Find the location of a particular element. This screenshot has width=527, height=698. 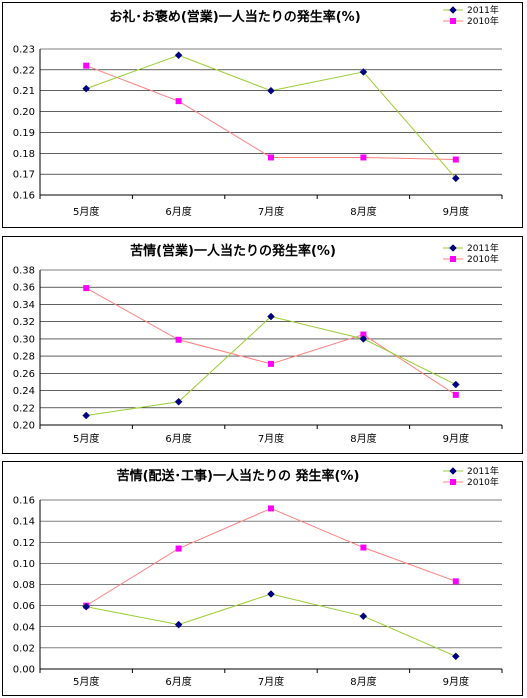

y-tick-label: 0.17 is located at coordinates (24, 175).